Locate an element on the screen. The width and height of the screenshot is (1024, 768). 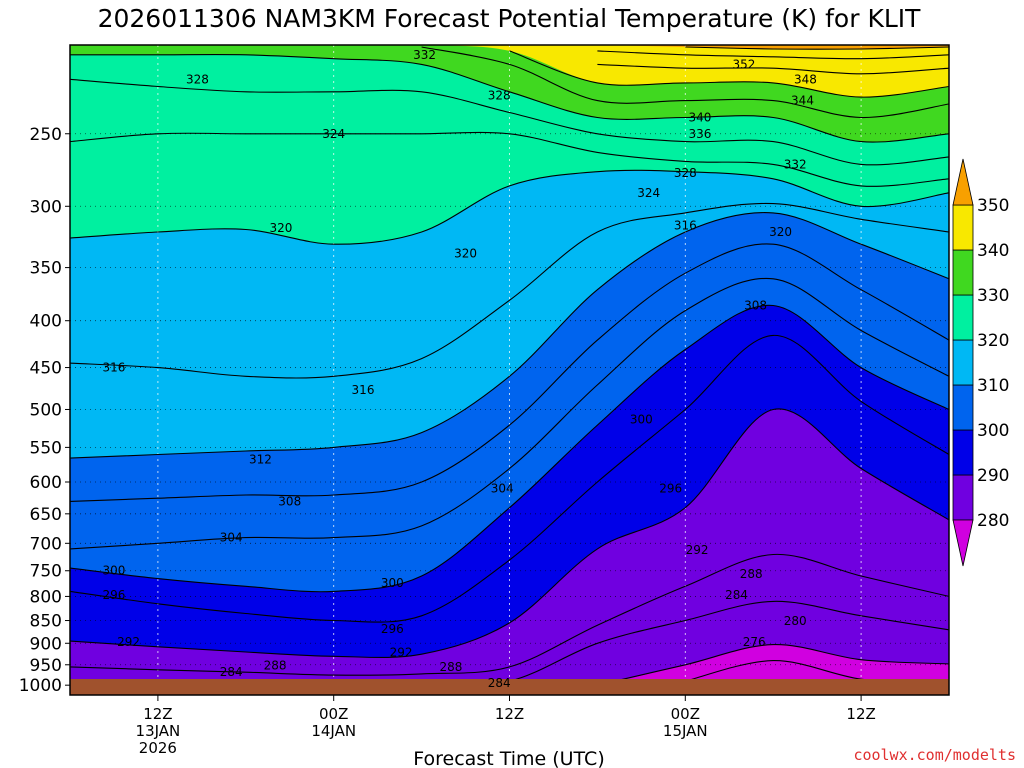
contour-label: 348 is located at coordinates (805, 79).